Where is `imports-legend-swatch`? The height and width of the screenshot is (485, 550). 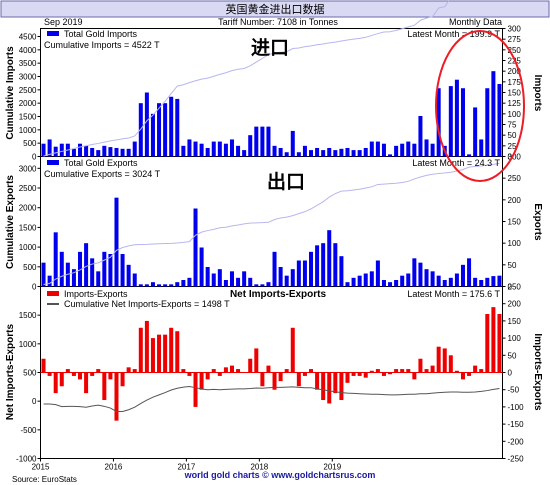
imports-legend-swatch is located at coordinates (53, 33).